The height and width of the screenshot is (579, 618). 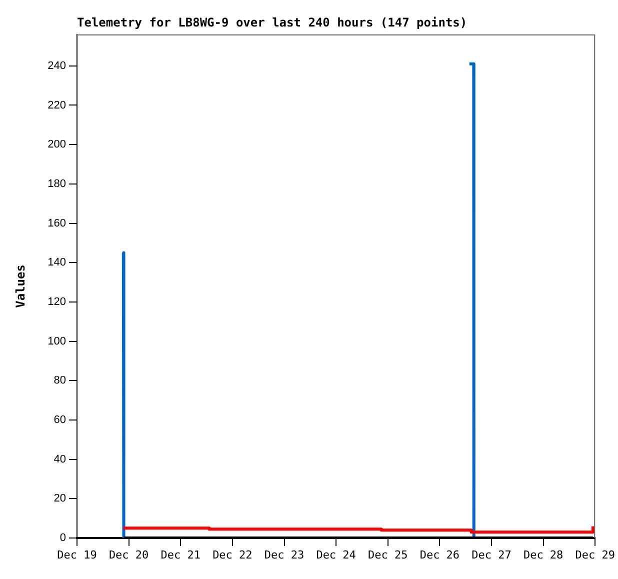 I want to click on x-tick-label: Dec 21, so click(x=180, y=555).